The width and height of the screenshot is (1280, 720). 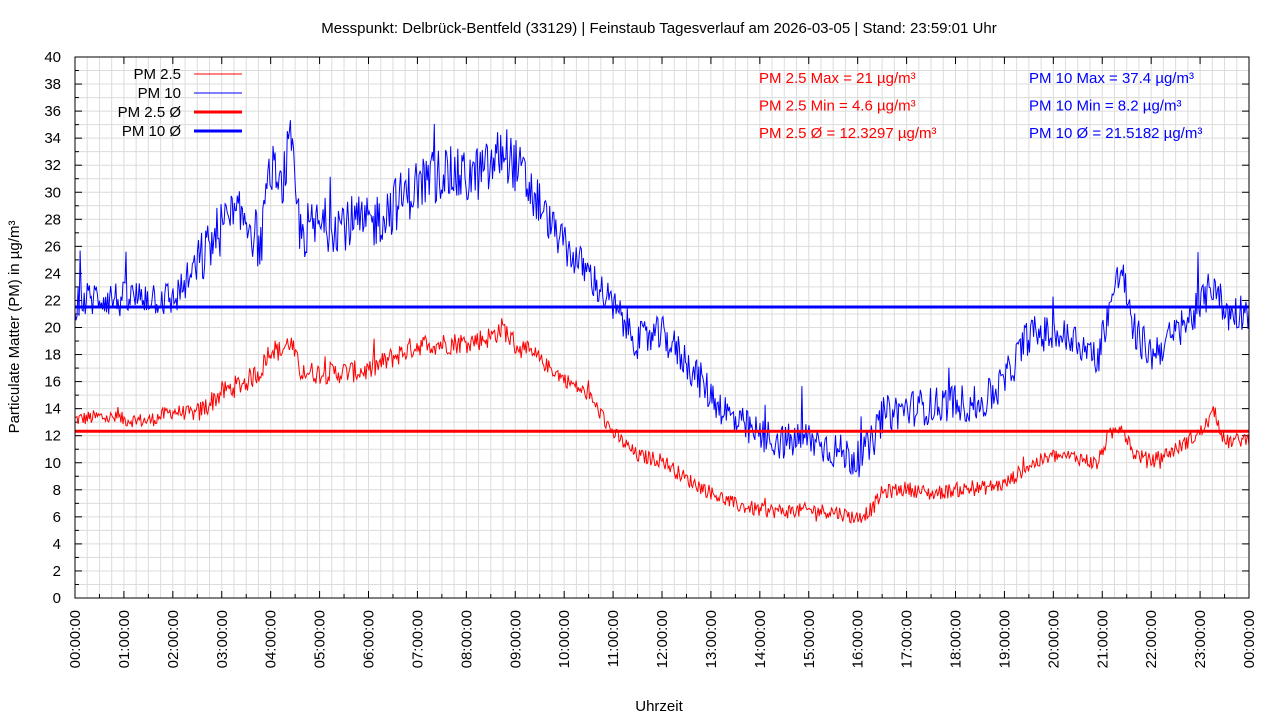 What do you see at coordinates (320, 639) in the screenshot?
I see `x-tick-label: 05:00:00` at bounding box center [320, 639].